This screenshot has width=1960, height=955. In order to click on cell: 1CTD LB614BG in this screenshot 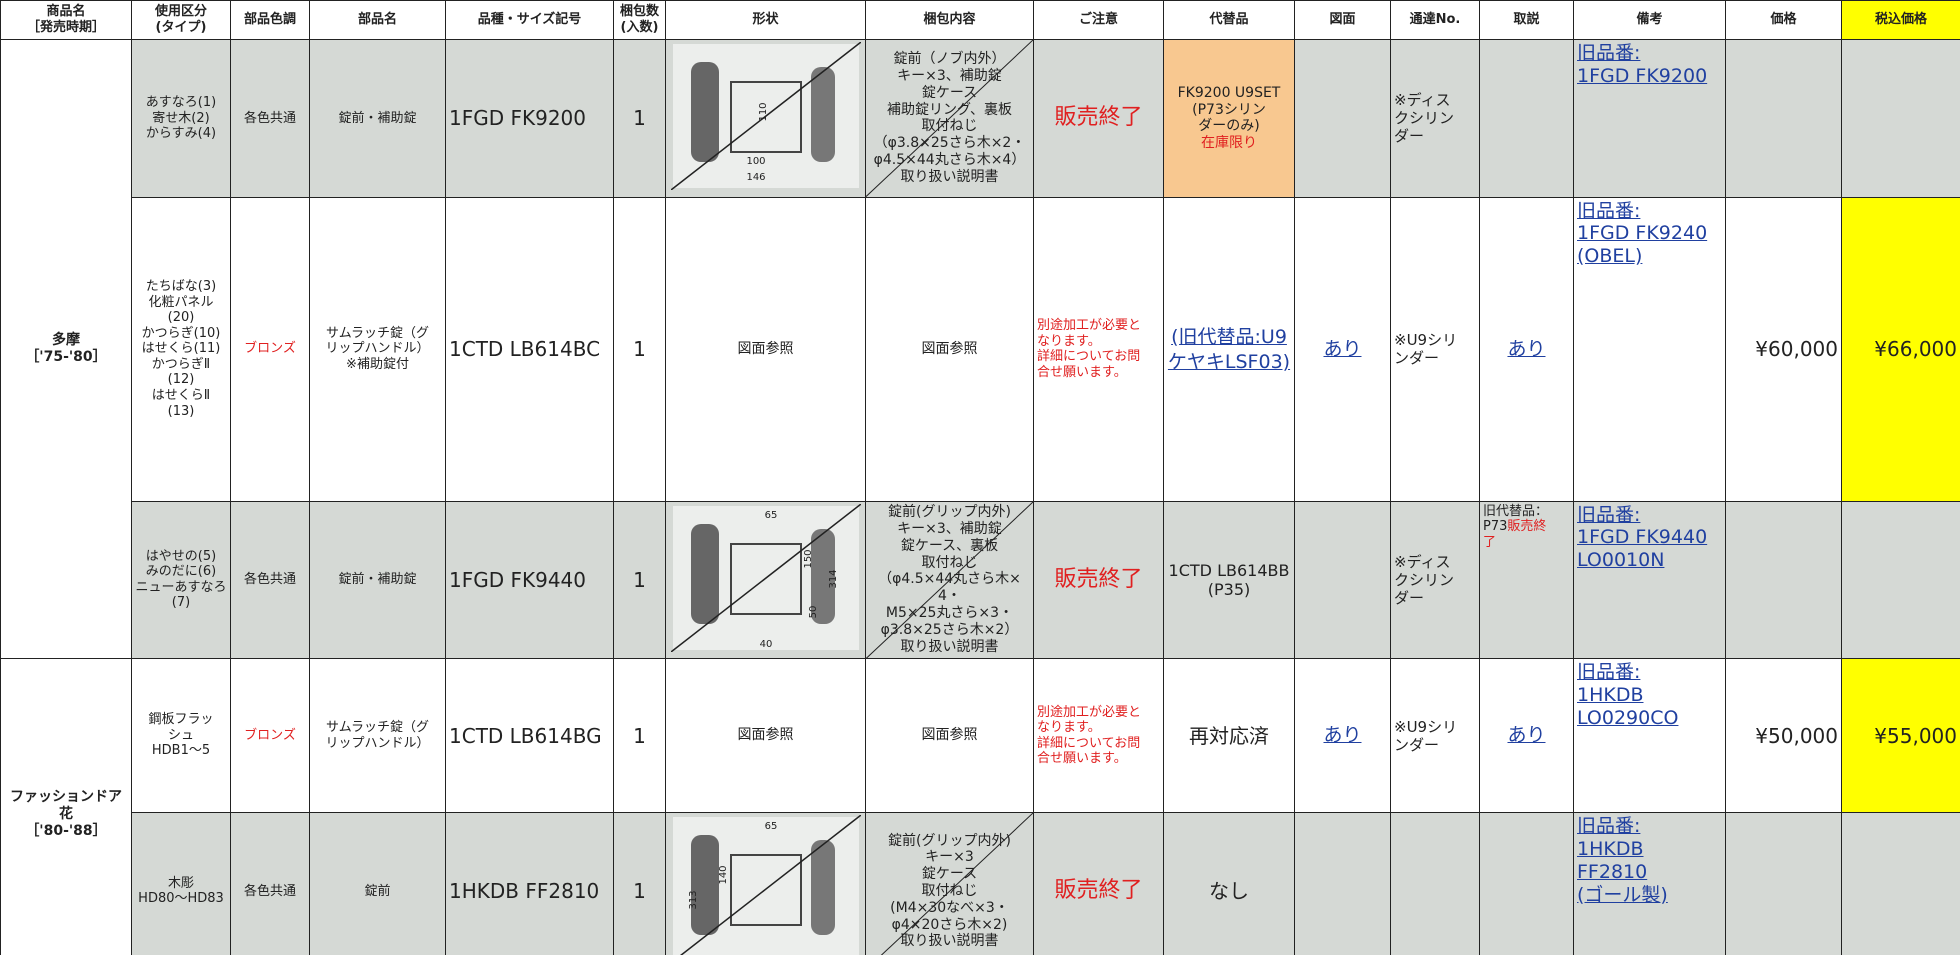, I will do `click(529, 736)`.